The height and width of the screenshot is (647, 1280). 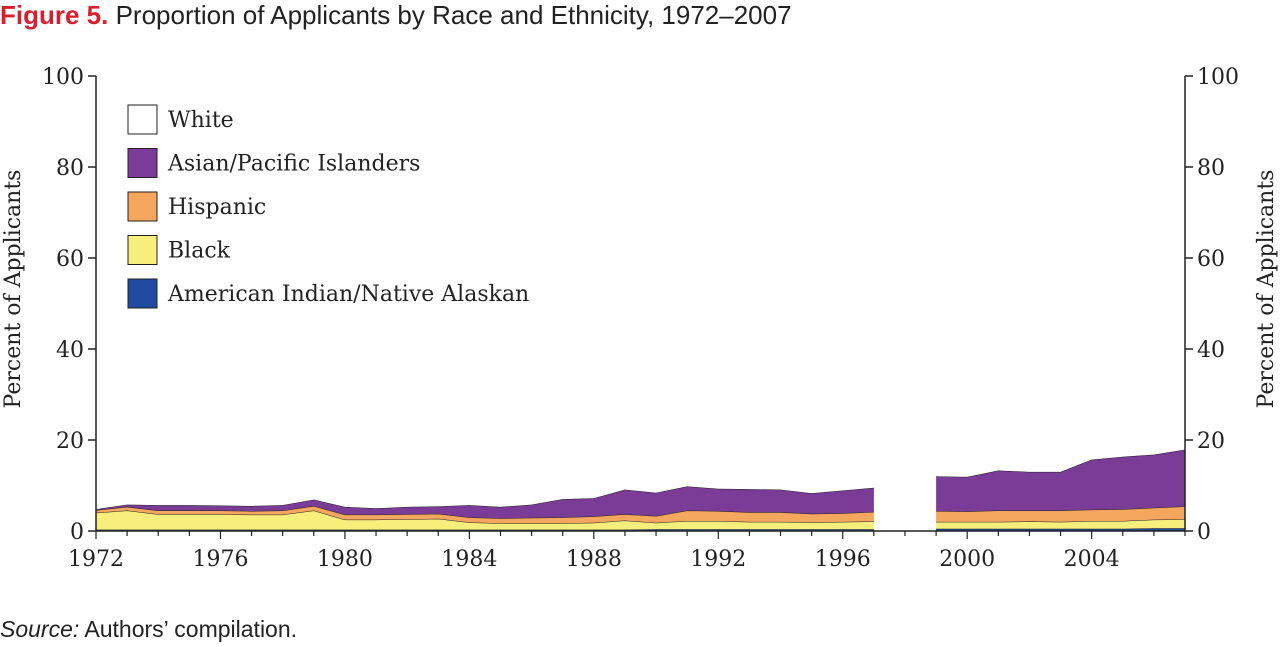 What do you see at coordinates (54, 15) in the screenshot?
I see `figure-label: Figure 5.` at bounding box center [54, 15].